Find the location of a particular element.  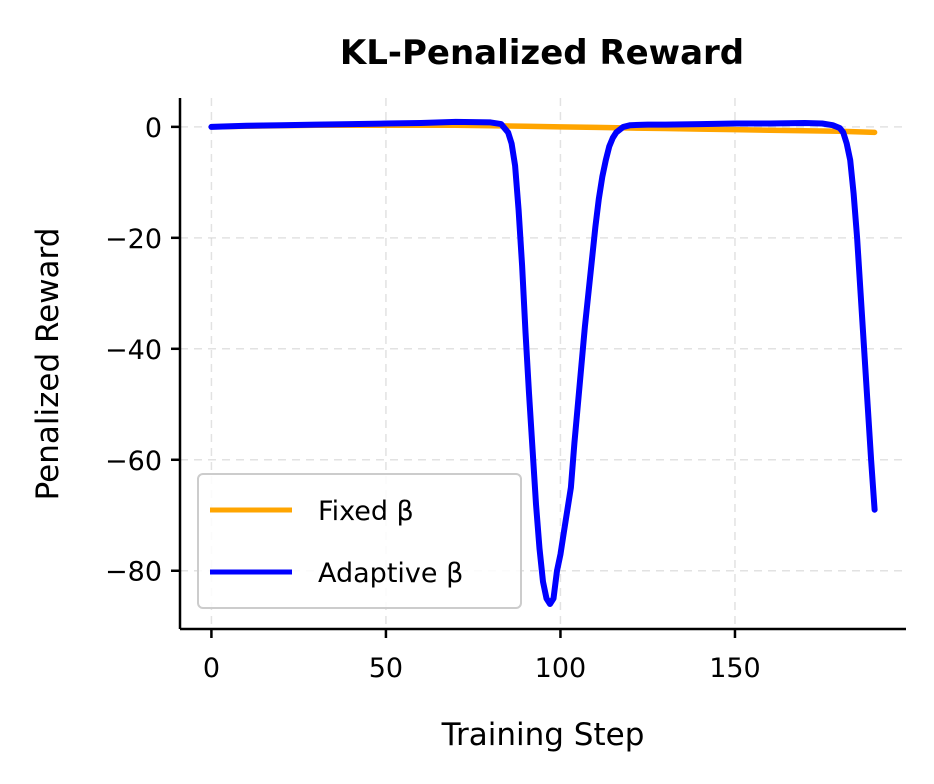

x-tick-label-2: 100 is located at coordinates (561, 668).